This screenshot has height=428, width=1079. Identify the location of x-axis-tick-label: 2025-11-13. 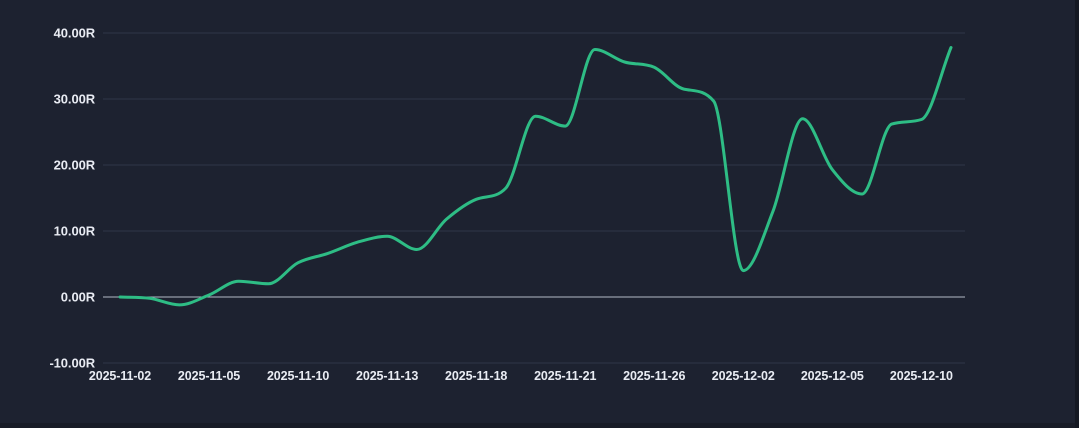
(387, 376).